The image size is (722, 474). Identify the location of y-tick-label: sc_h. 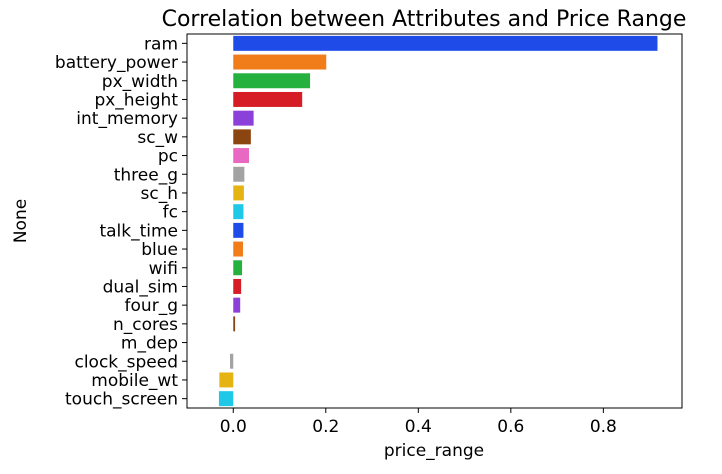
(159, 194).